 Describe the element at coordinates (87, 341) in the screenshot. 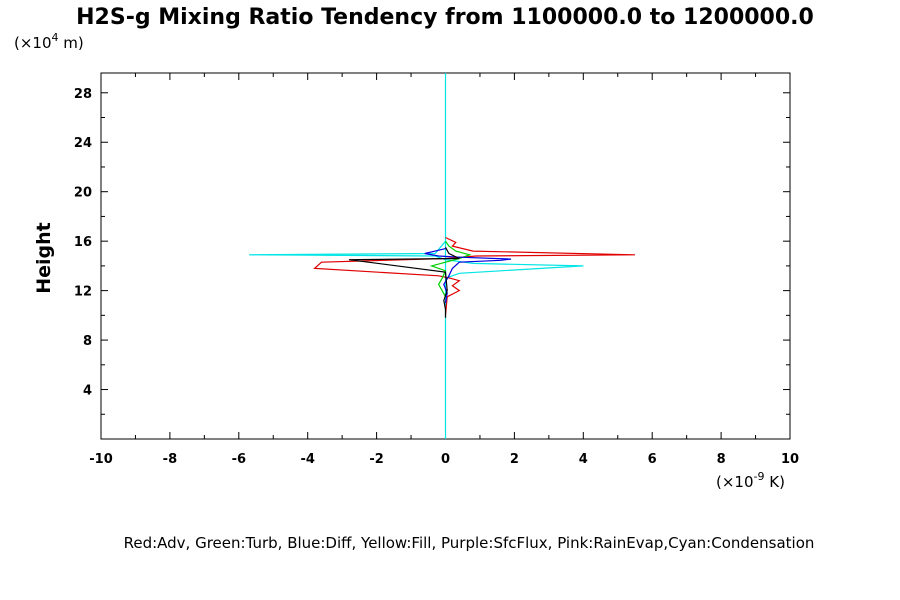

I see `y-tick-label: 8` at that location.